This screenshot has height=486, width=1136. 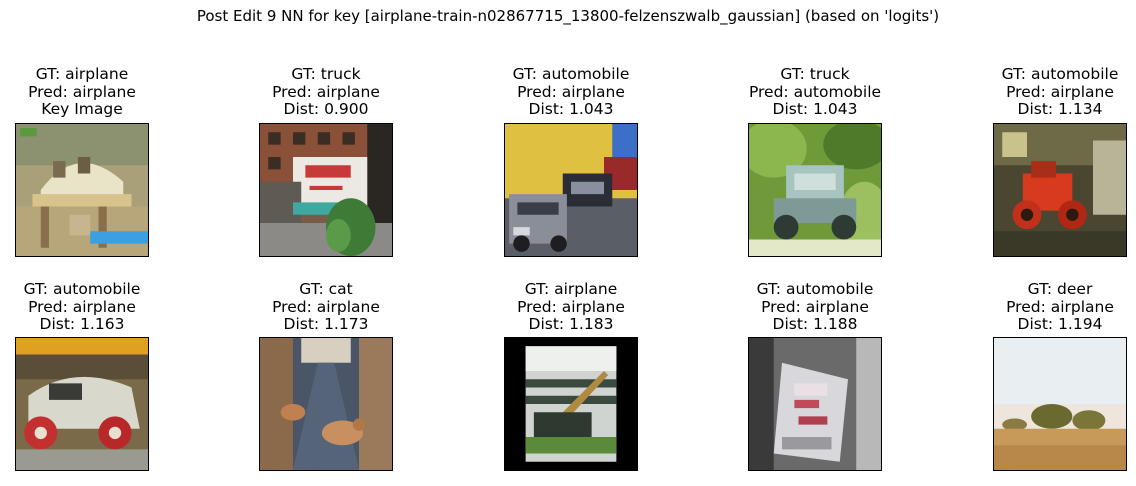 What do you see at coordinates (571, 324) in the screenshot?
I see `dist-label: Dist: 1.183` at bounding box center [571, 324].